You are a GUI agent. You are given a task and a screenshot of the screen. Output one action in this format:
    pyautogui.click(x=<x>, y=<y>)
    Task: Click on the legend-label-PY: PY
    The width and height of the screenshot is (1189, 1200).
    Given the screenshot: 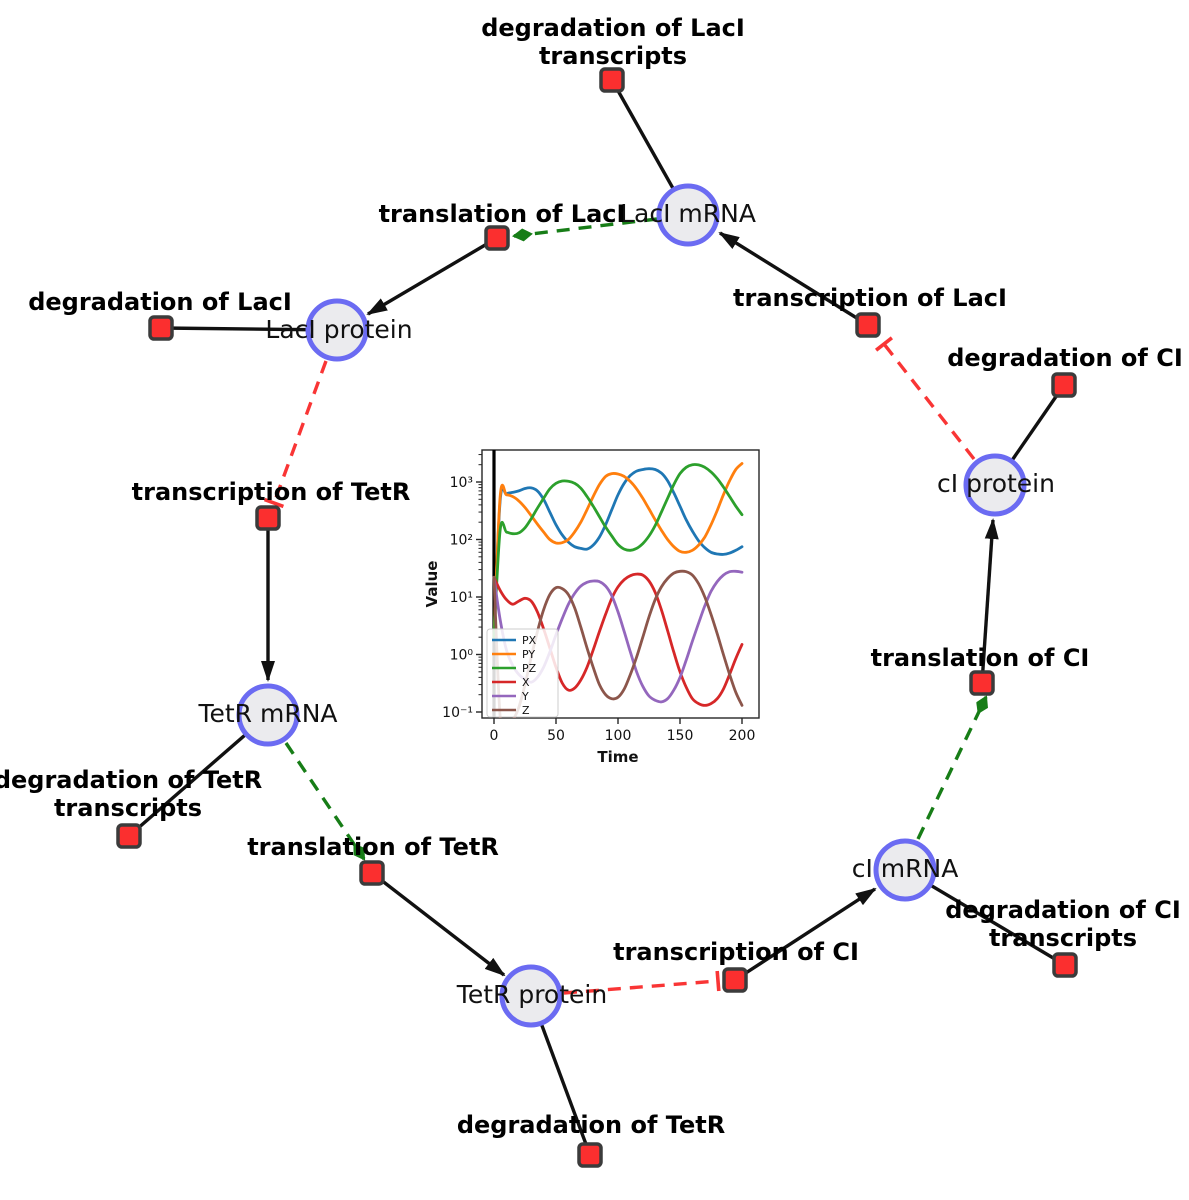 What is the action you would take?
    pyautogui.click(x=528, y=654)
    